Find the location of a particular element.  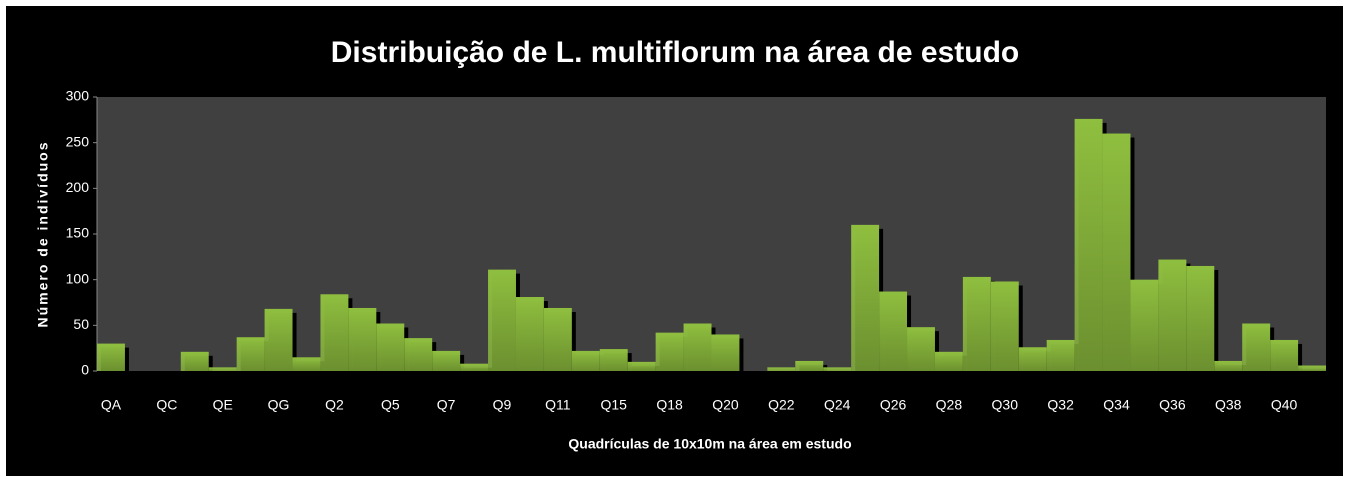

y-tick-label: 200 is located at coordinates (78, 187).